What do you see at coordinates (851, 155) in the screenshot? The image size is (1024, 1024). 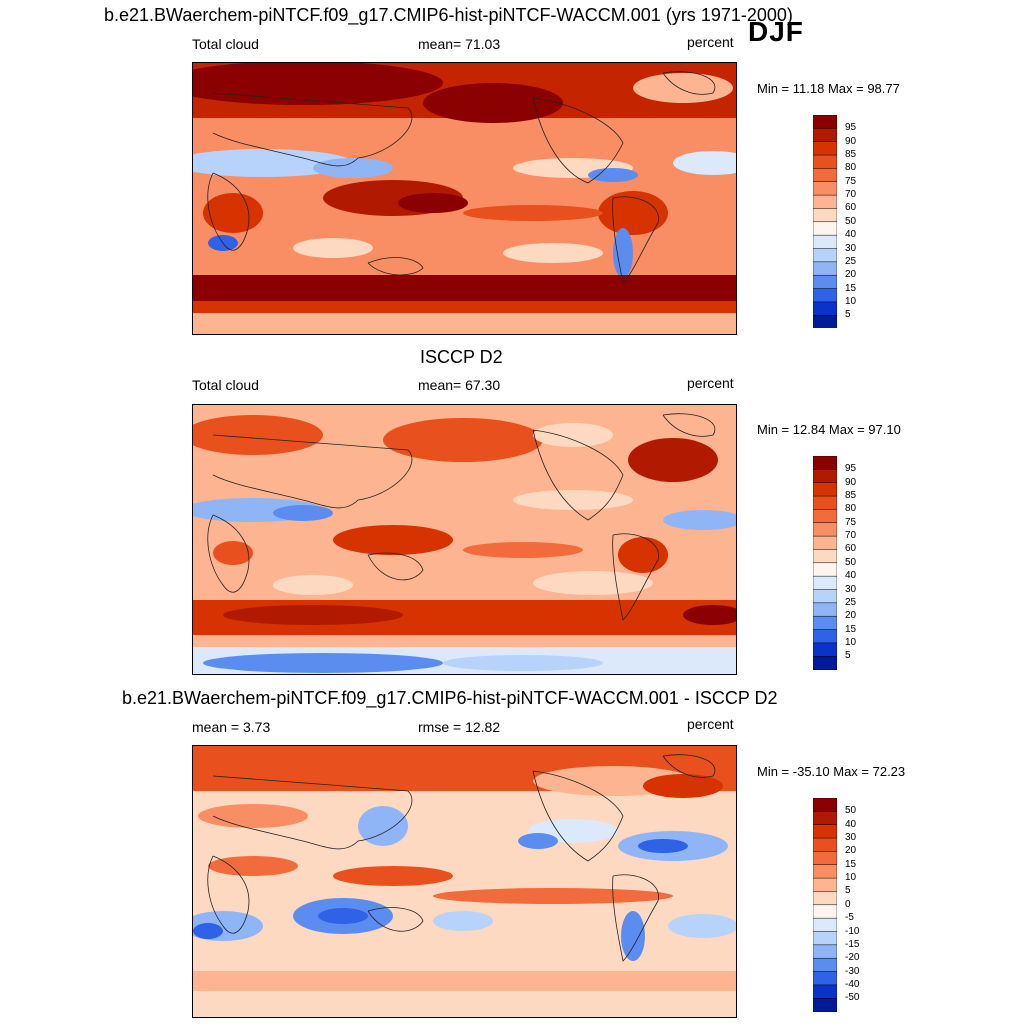 I see `colorbar-tick-label: 85` at bounding box center [851, 155].